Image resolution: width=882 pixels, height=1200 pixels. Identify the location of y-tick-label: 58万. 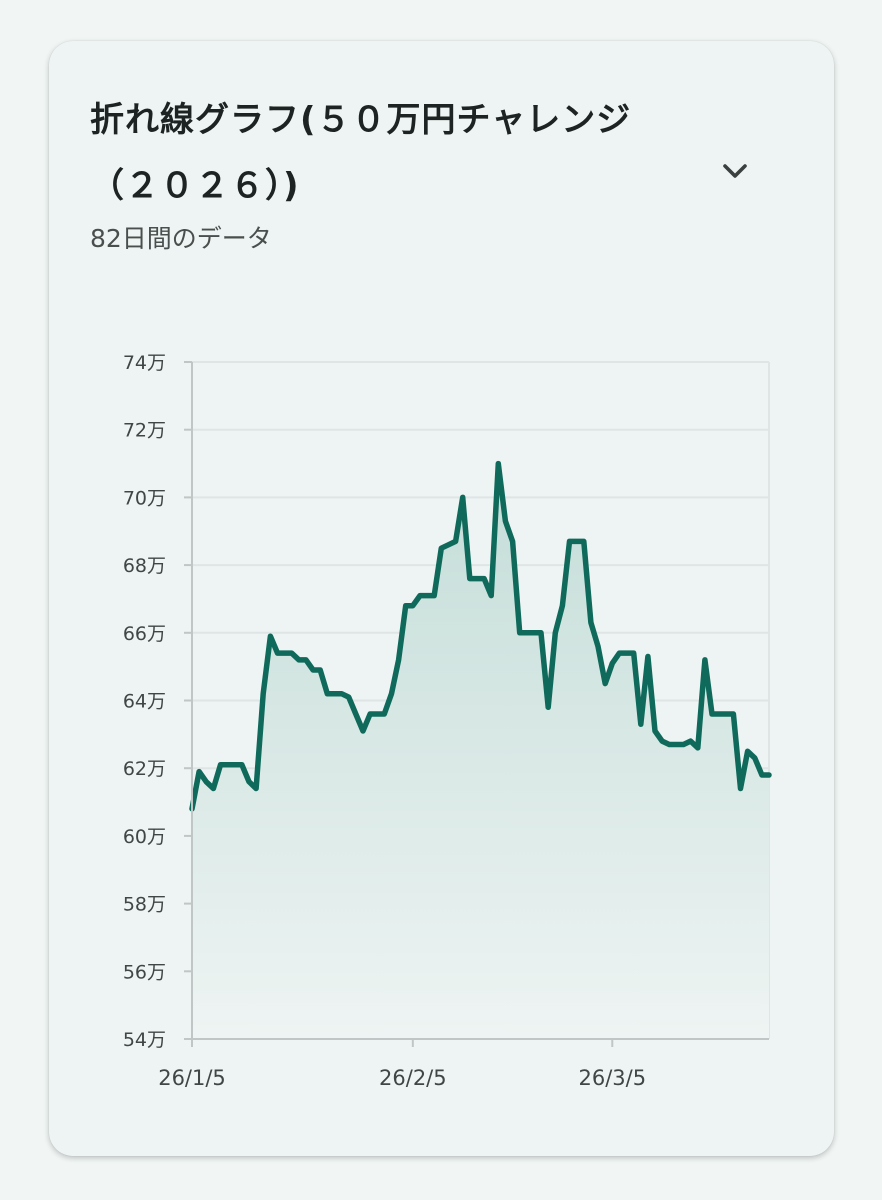
(144, 905).